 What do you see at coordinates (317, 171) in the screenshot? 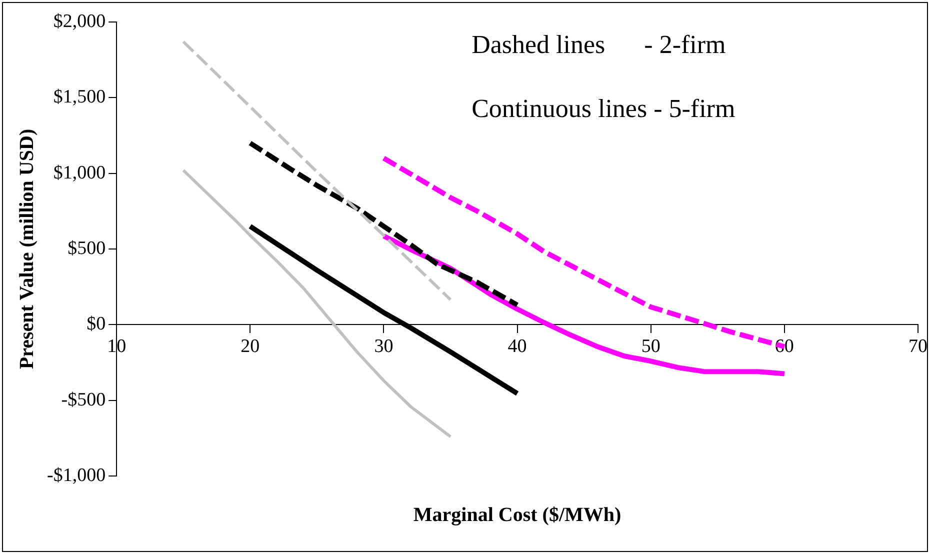
I see `line-series` at bounding box center [317, 171].